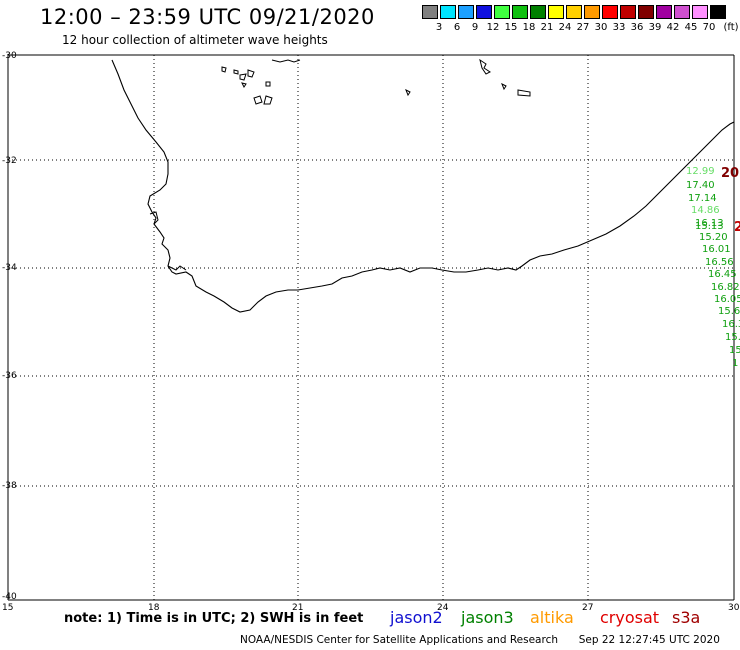  I want to click on legend-label: 39, so click(655, 27).